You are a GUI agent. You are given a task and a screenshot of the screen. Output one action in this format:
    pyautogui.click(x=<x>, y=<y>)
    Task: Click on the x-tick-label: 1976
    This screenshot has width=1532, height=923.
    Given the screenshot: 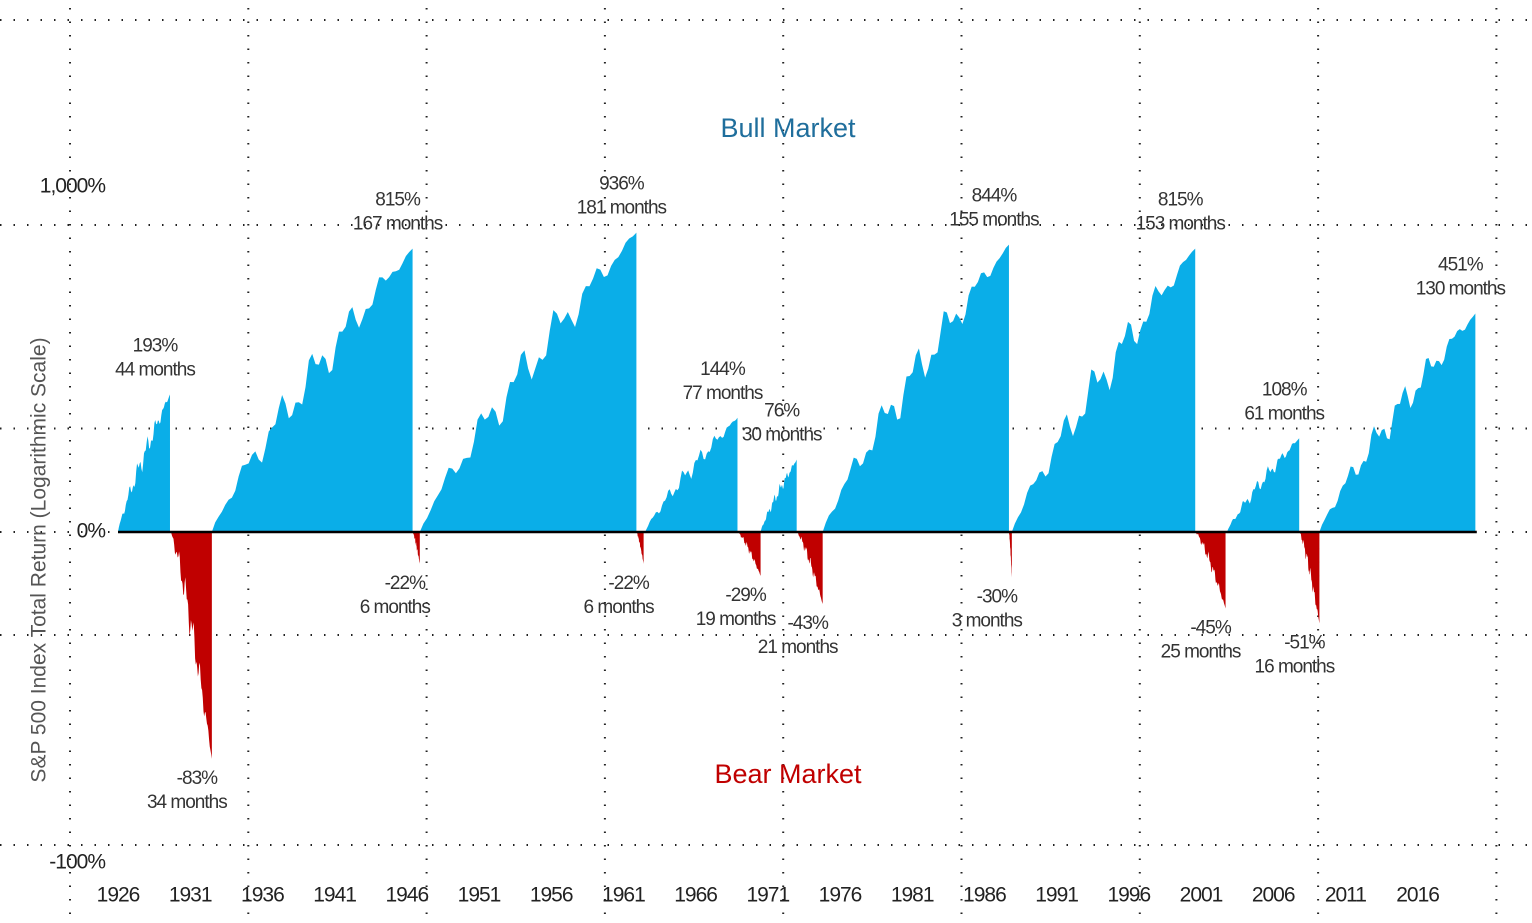 What is the action you would take?
    pyautogui.click(x=840, y=895)
    